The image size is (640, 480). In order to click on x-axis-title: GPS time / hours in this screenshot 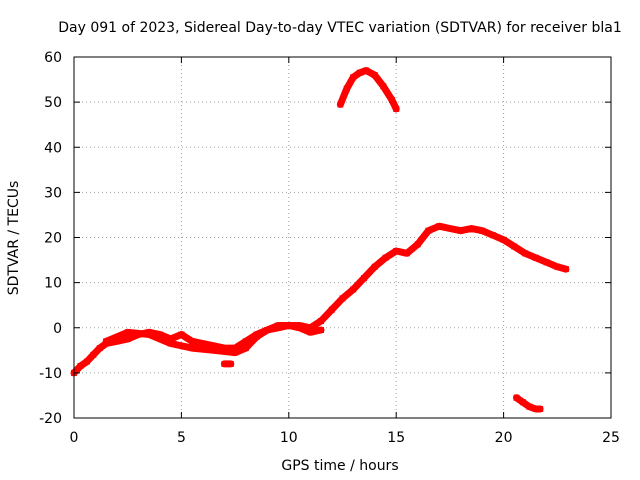, I will do `click(339, 466)`.